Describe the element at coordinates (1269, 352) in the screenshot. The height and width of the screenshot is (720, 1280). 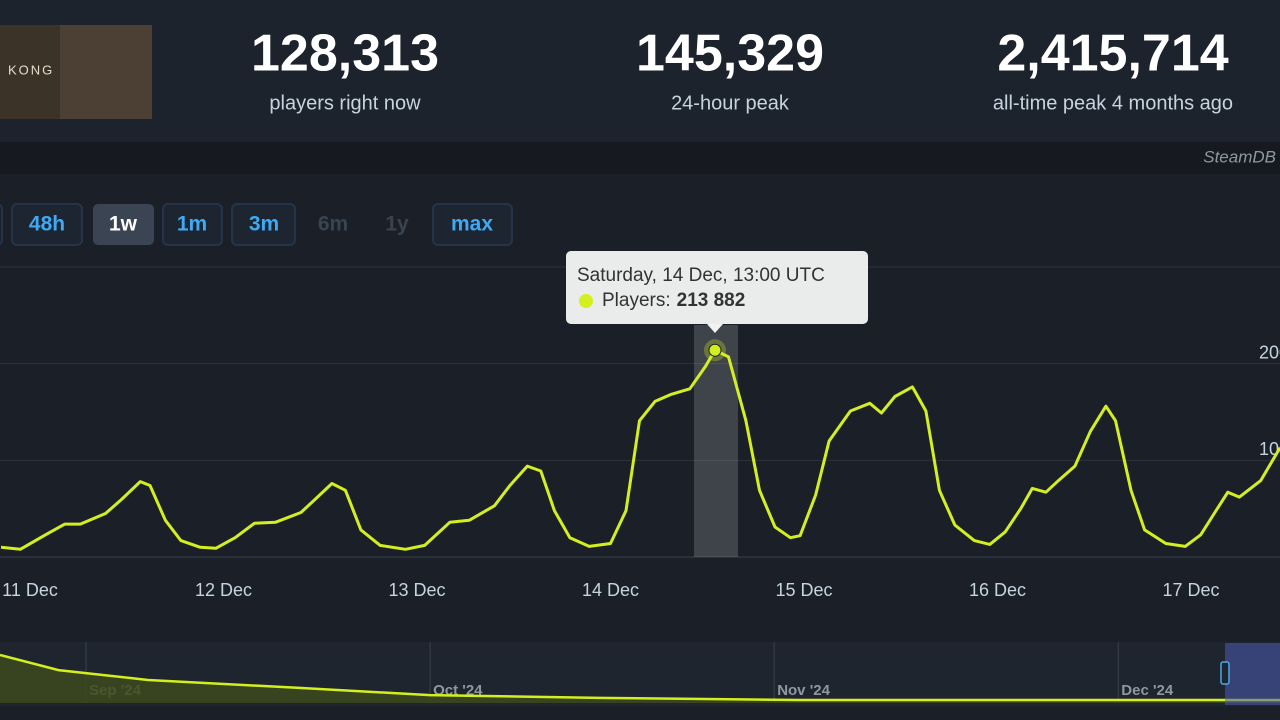
I see `y-tick-label: 200k` at that location.